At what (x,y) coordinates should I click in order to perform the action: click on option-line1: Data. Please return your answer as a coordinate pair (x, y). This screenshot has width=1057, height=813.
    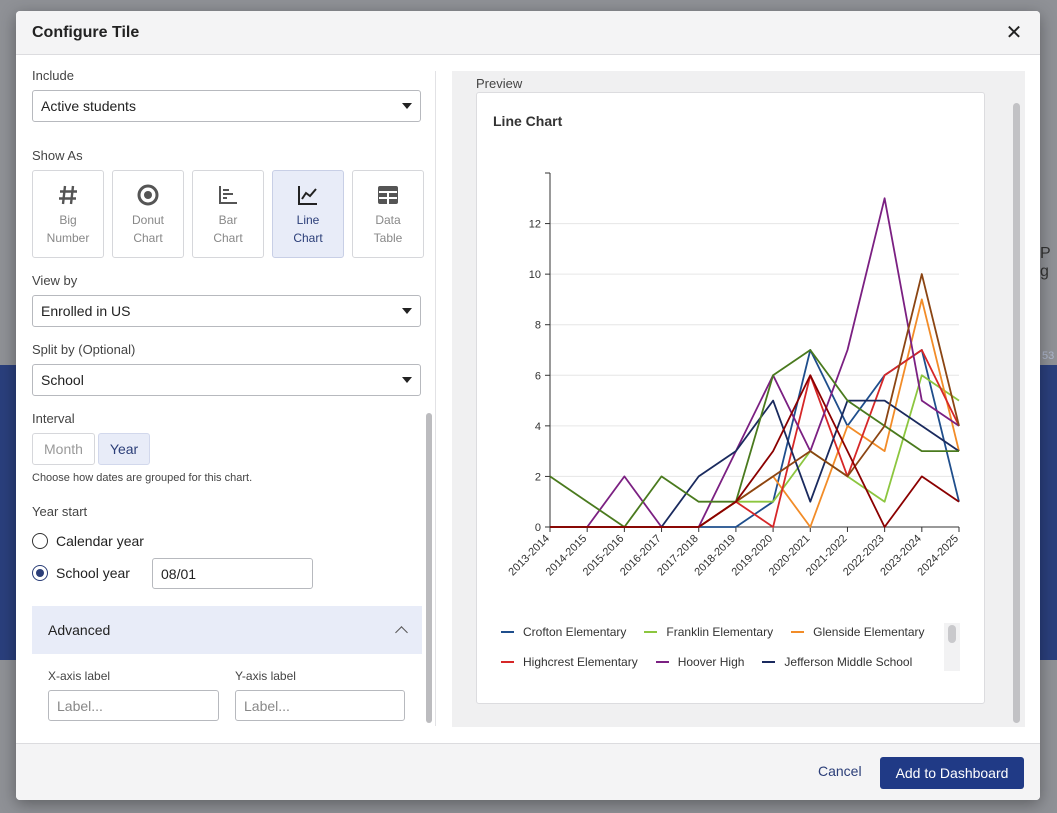
    Looking at the image, I should click on (388, 220).